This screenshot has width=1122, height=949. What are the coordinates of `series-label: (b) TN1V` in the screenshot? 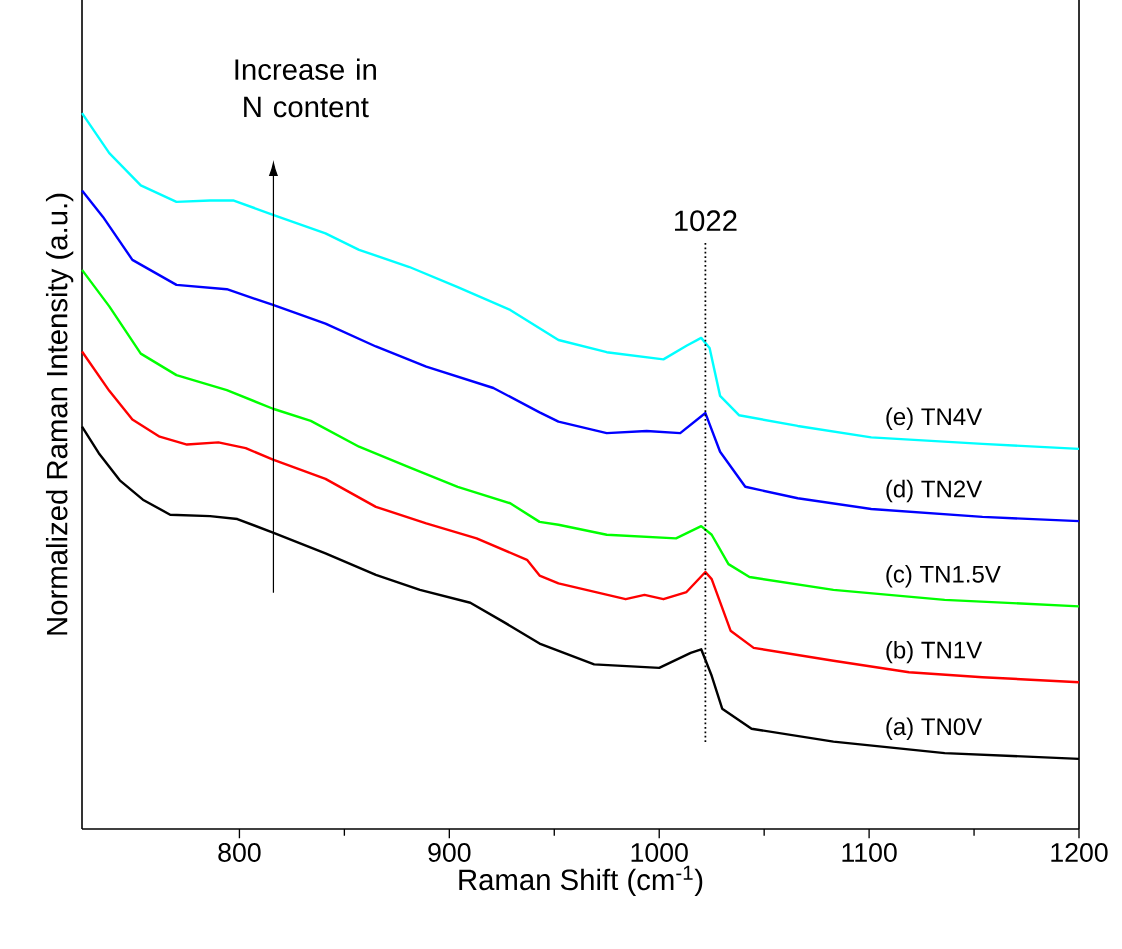 It's located at (934, 652).